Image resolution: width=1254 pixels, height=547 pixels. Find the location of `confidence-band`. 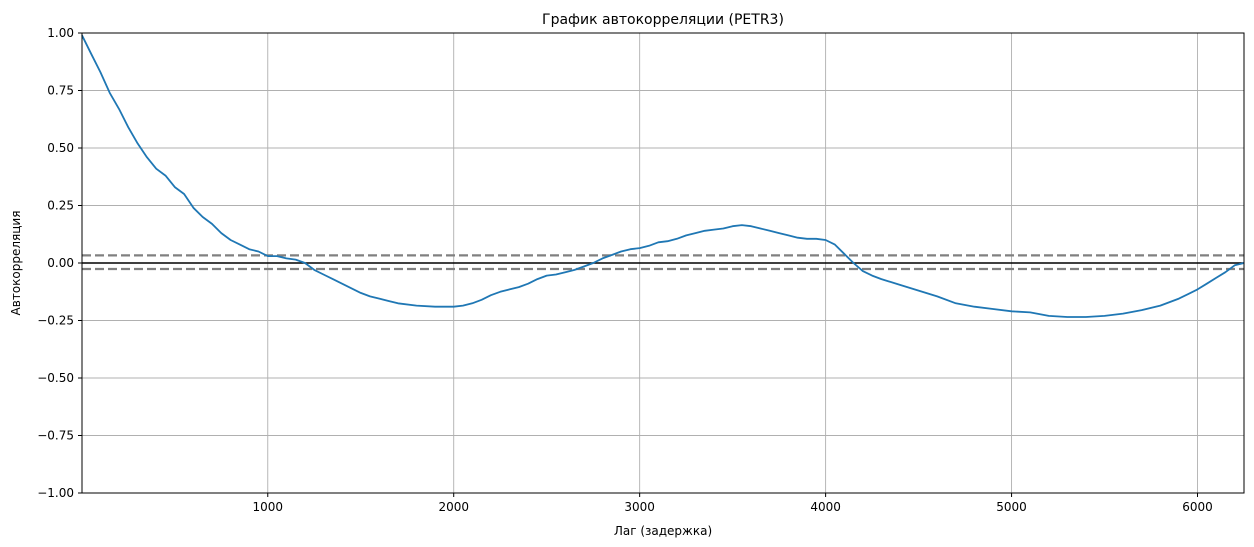

confidence-band is located at coordinates (663, 262).